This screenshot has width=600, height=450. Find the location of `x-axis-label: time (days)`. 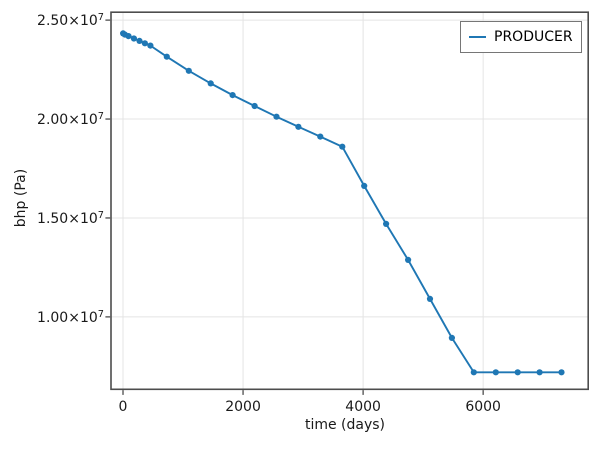

x-axis-label: time (days) is located at coordinates (345, 425).